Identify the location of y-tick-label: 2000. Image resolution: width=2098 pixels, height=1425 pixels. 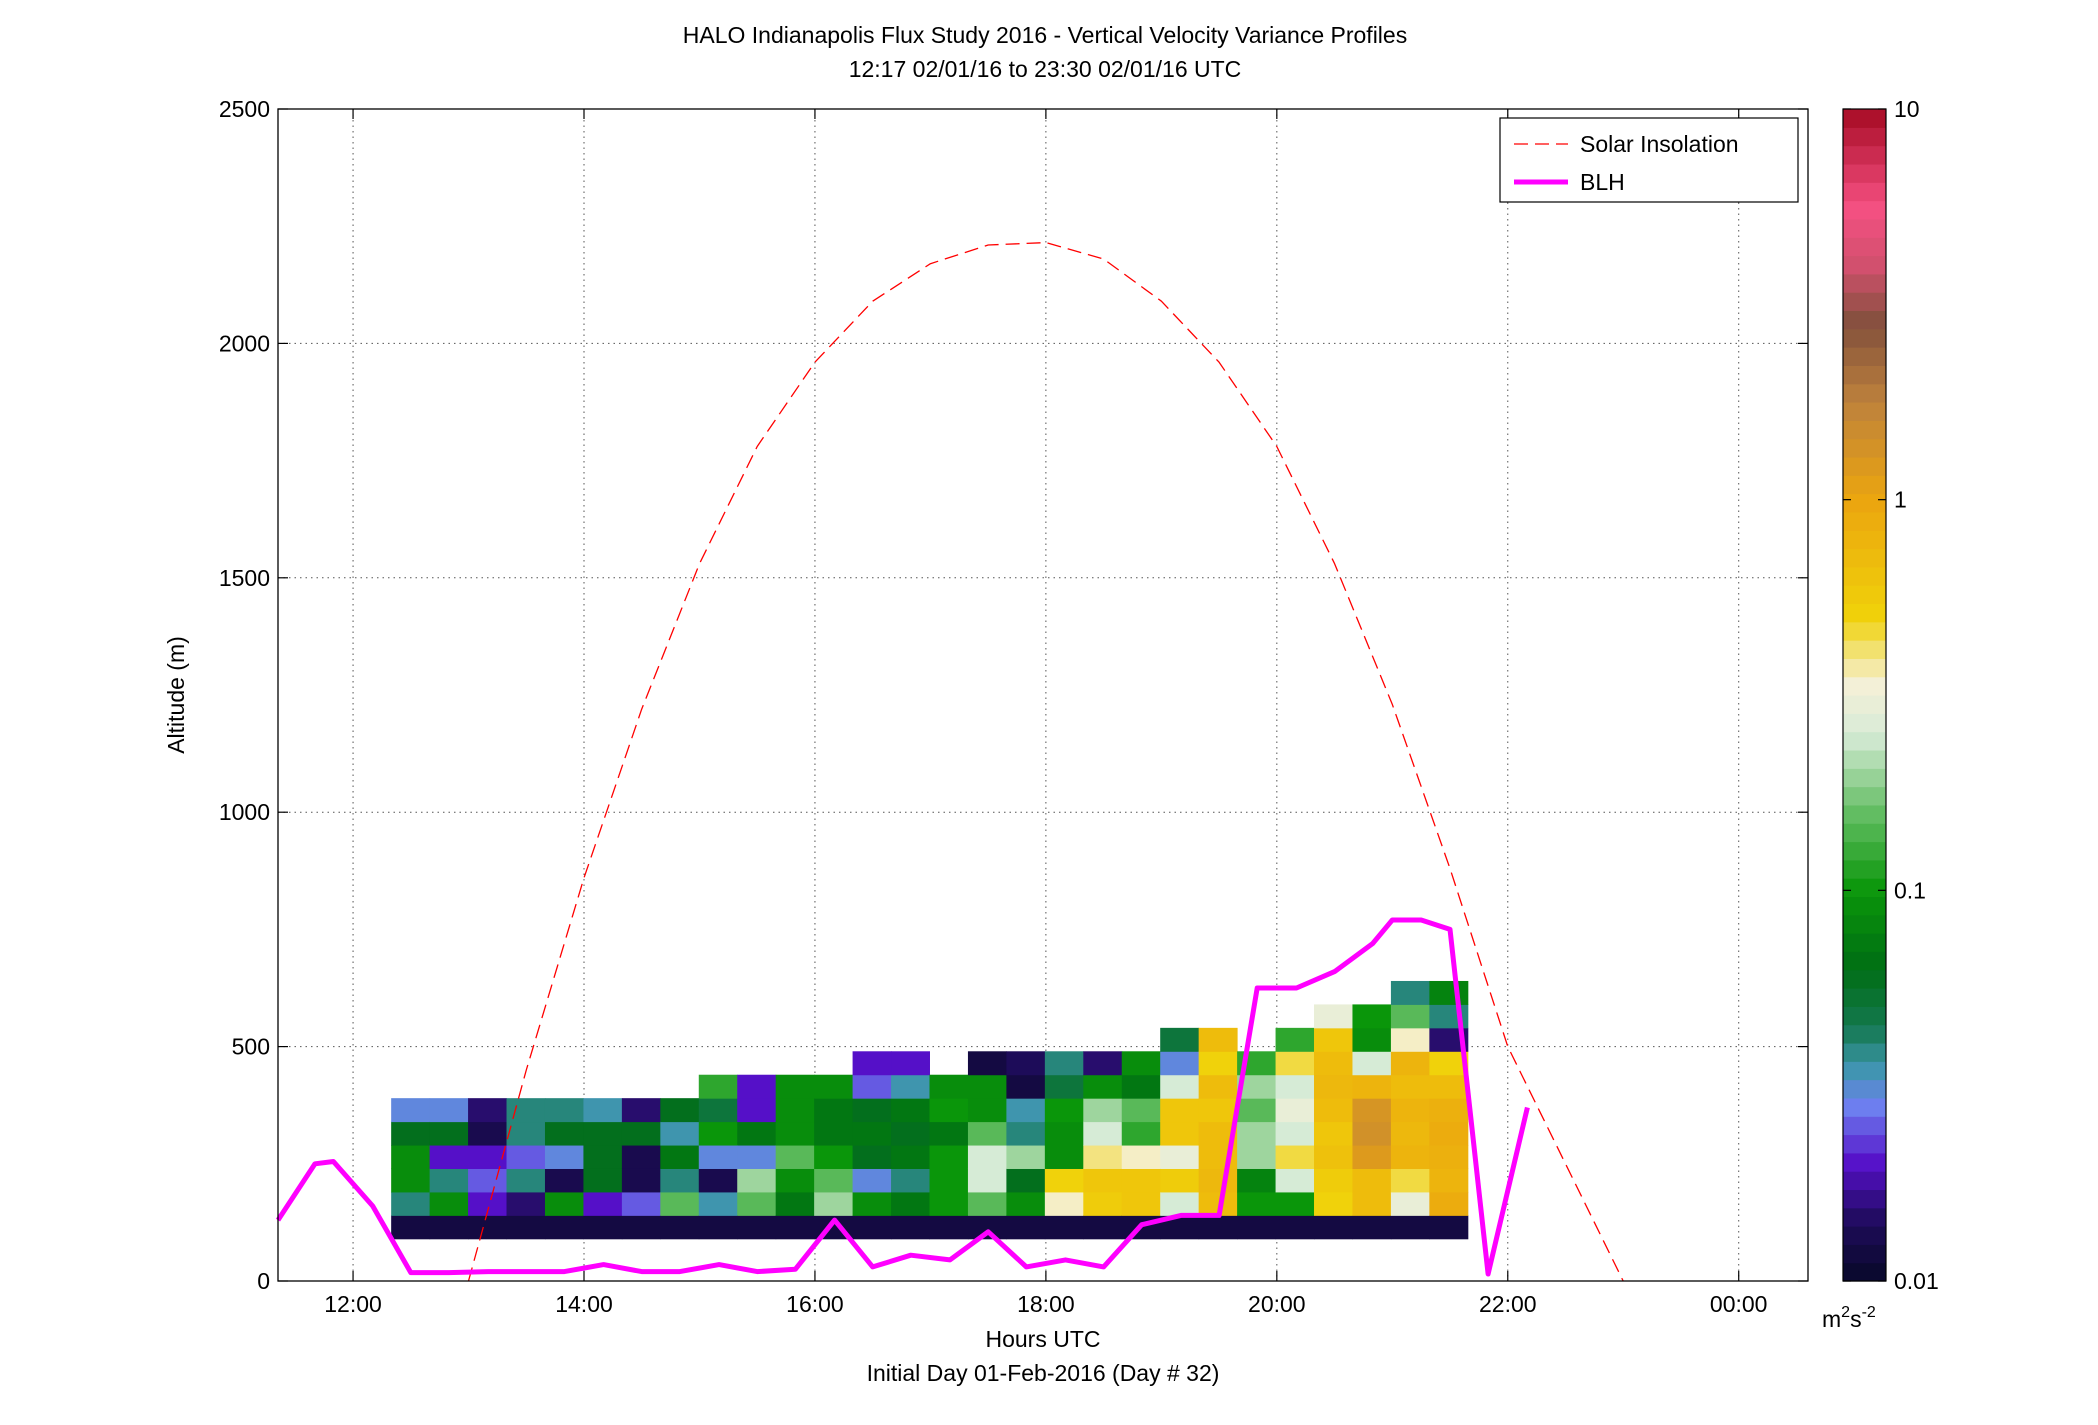
(244, 343).